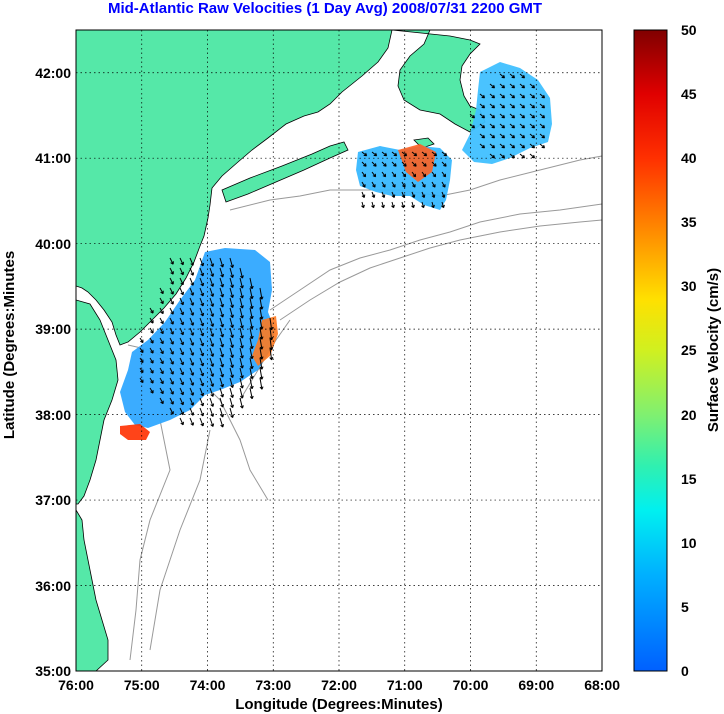  I want to click on x-tick-label: 70:00, so click(471, 685).